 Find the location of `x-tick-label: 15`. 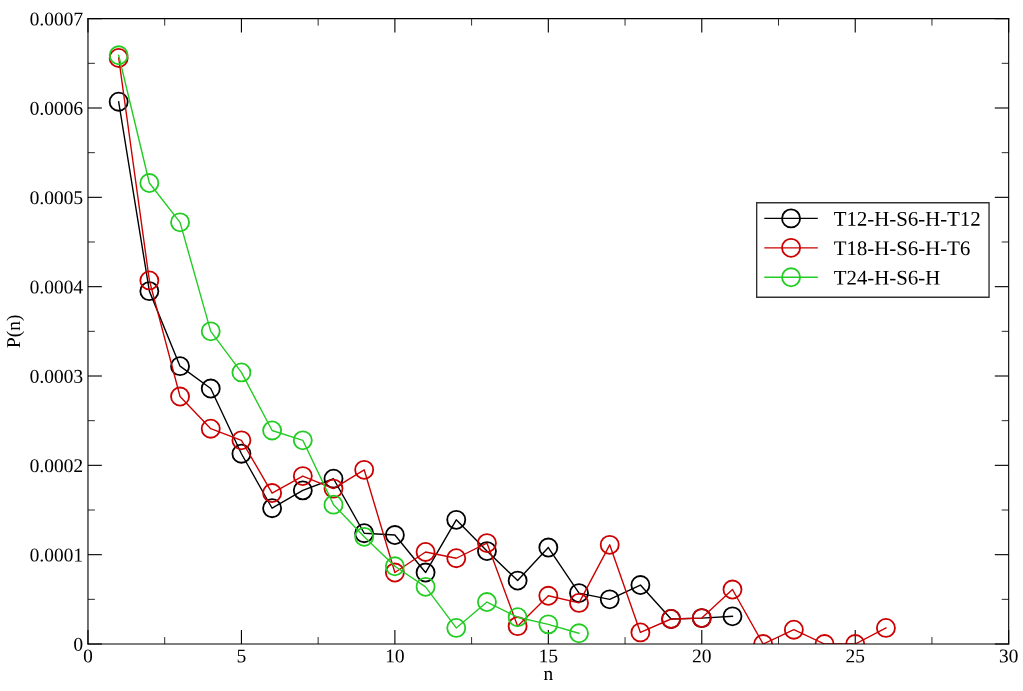

x-tick-label: 15 is located at coordinates (549, 656).